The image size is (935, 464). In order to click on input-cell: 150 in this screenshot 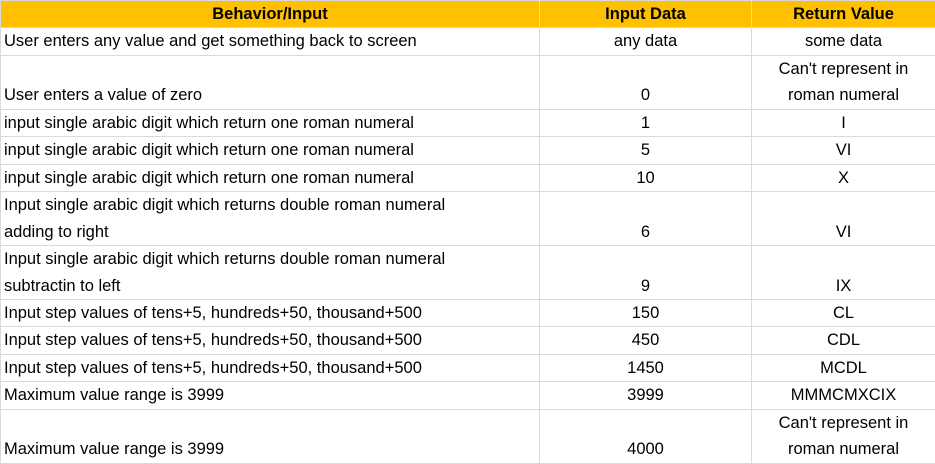, I will do `click(646, 313)`.